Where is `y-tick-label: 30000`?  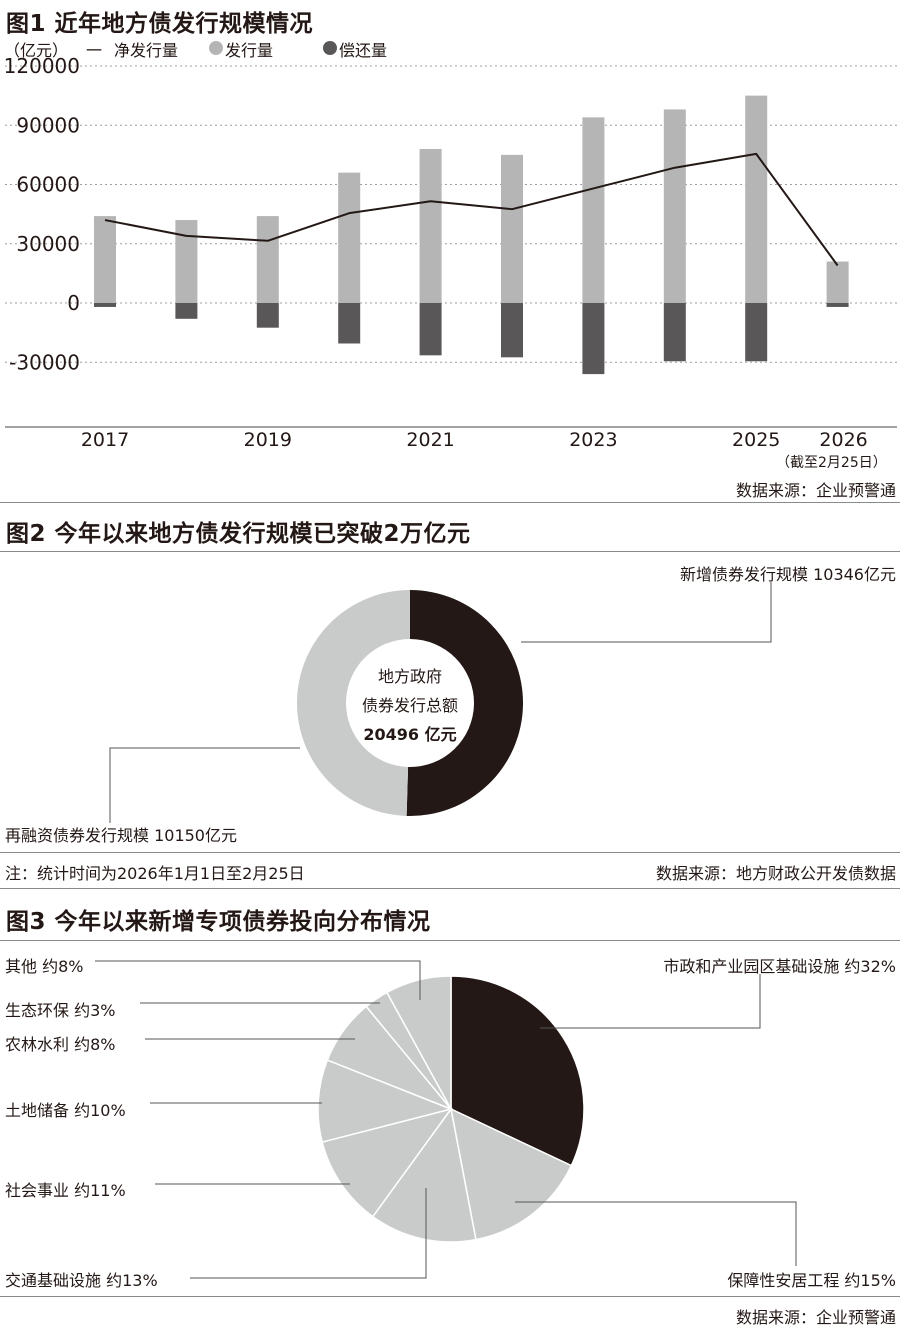
y-tick-label: 30000 is located at coordinates (48, 244).